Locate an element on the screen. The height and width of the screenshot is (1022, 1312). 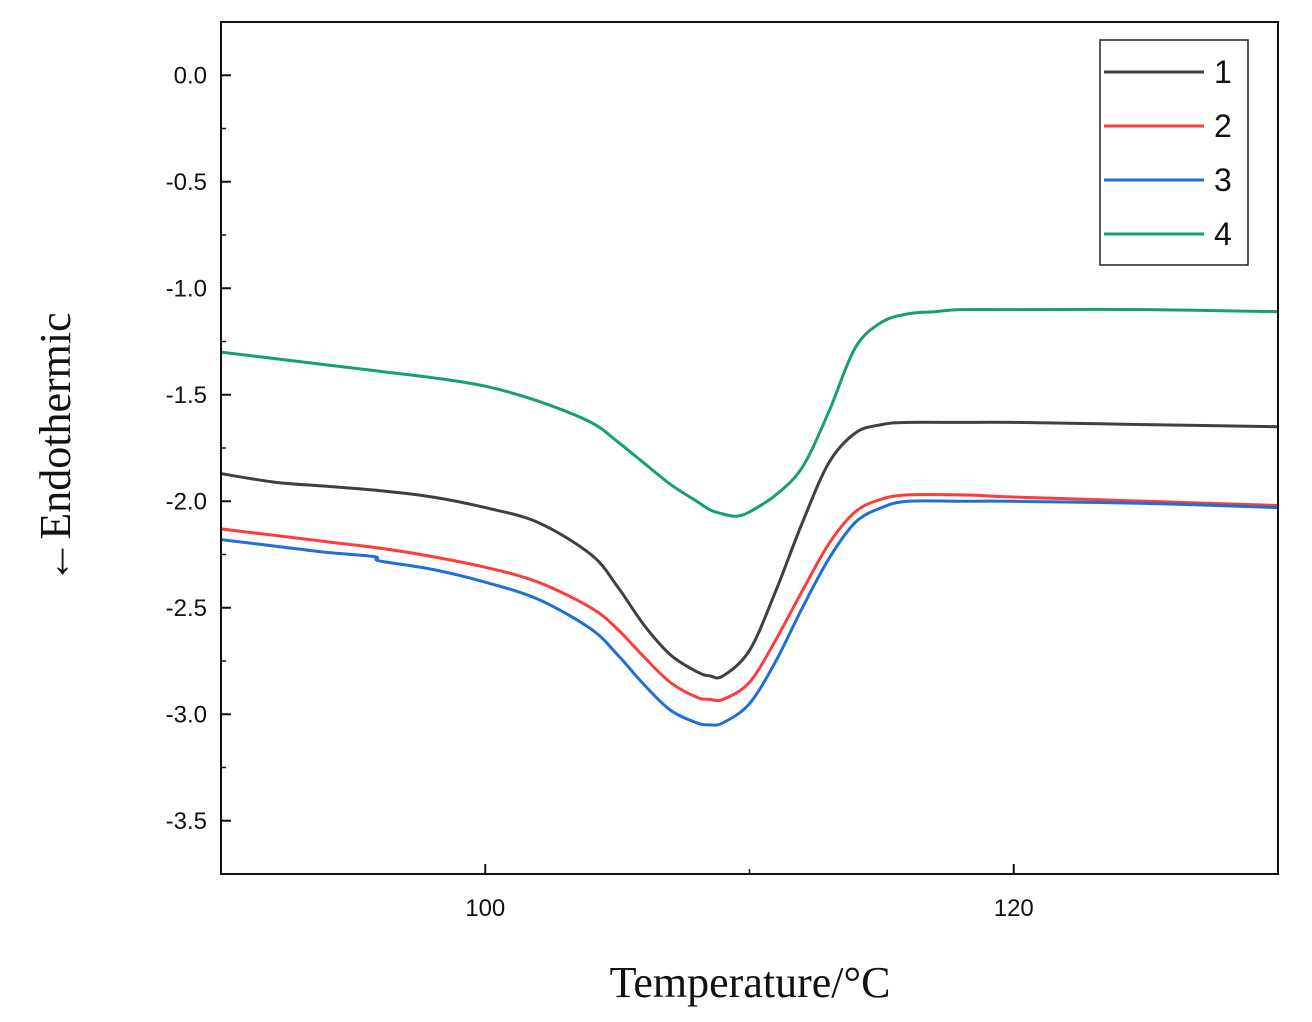
y-tick-label: -3.5 is located at coordinates (186, 821).